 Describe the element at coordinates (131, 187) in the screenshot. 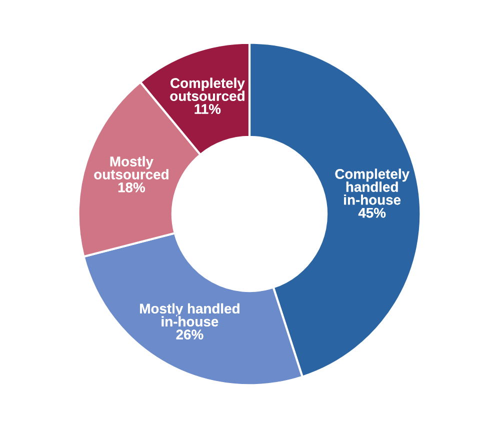

I see `data-label: 18%` at that location.